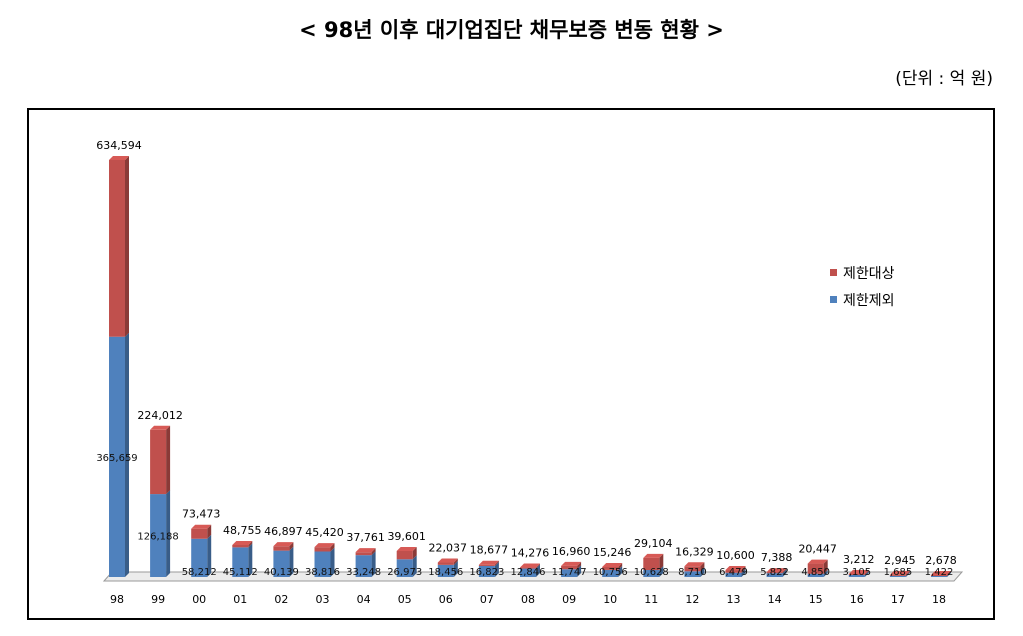 This screenshot has width=1023, height=636. What do you see at coordinates (157, 537) in the screenshot?
I see `excluded-label-99: 126,188` at bounding box center [157, 537].